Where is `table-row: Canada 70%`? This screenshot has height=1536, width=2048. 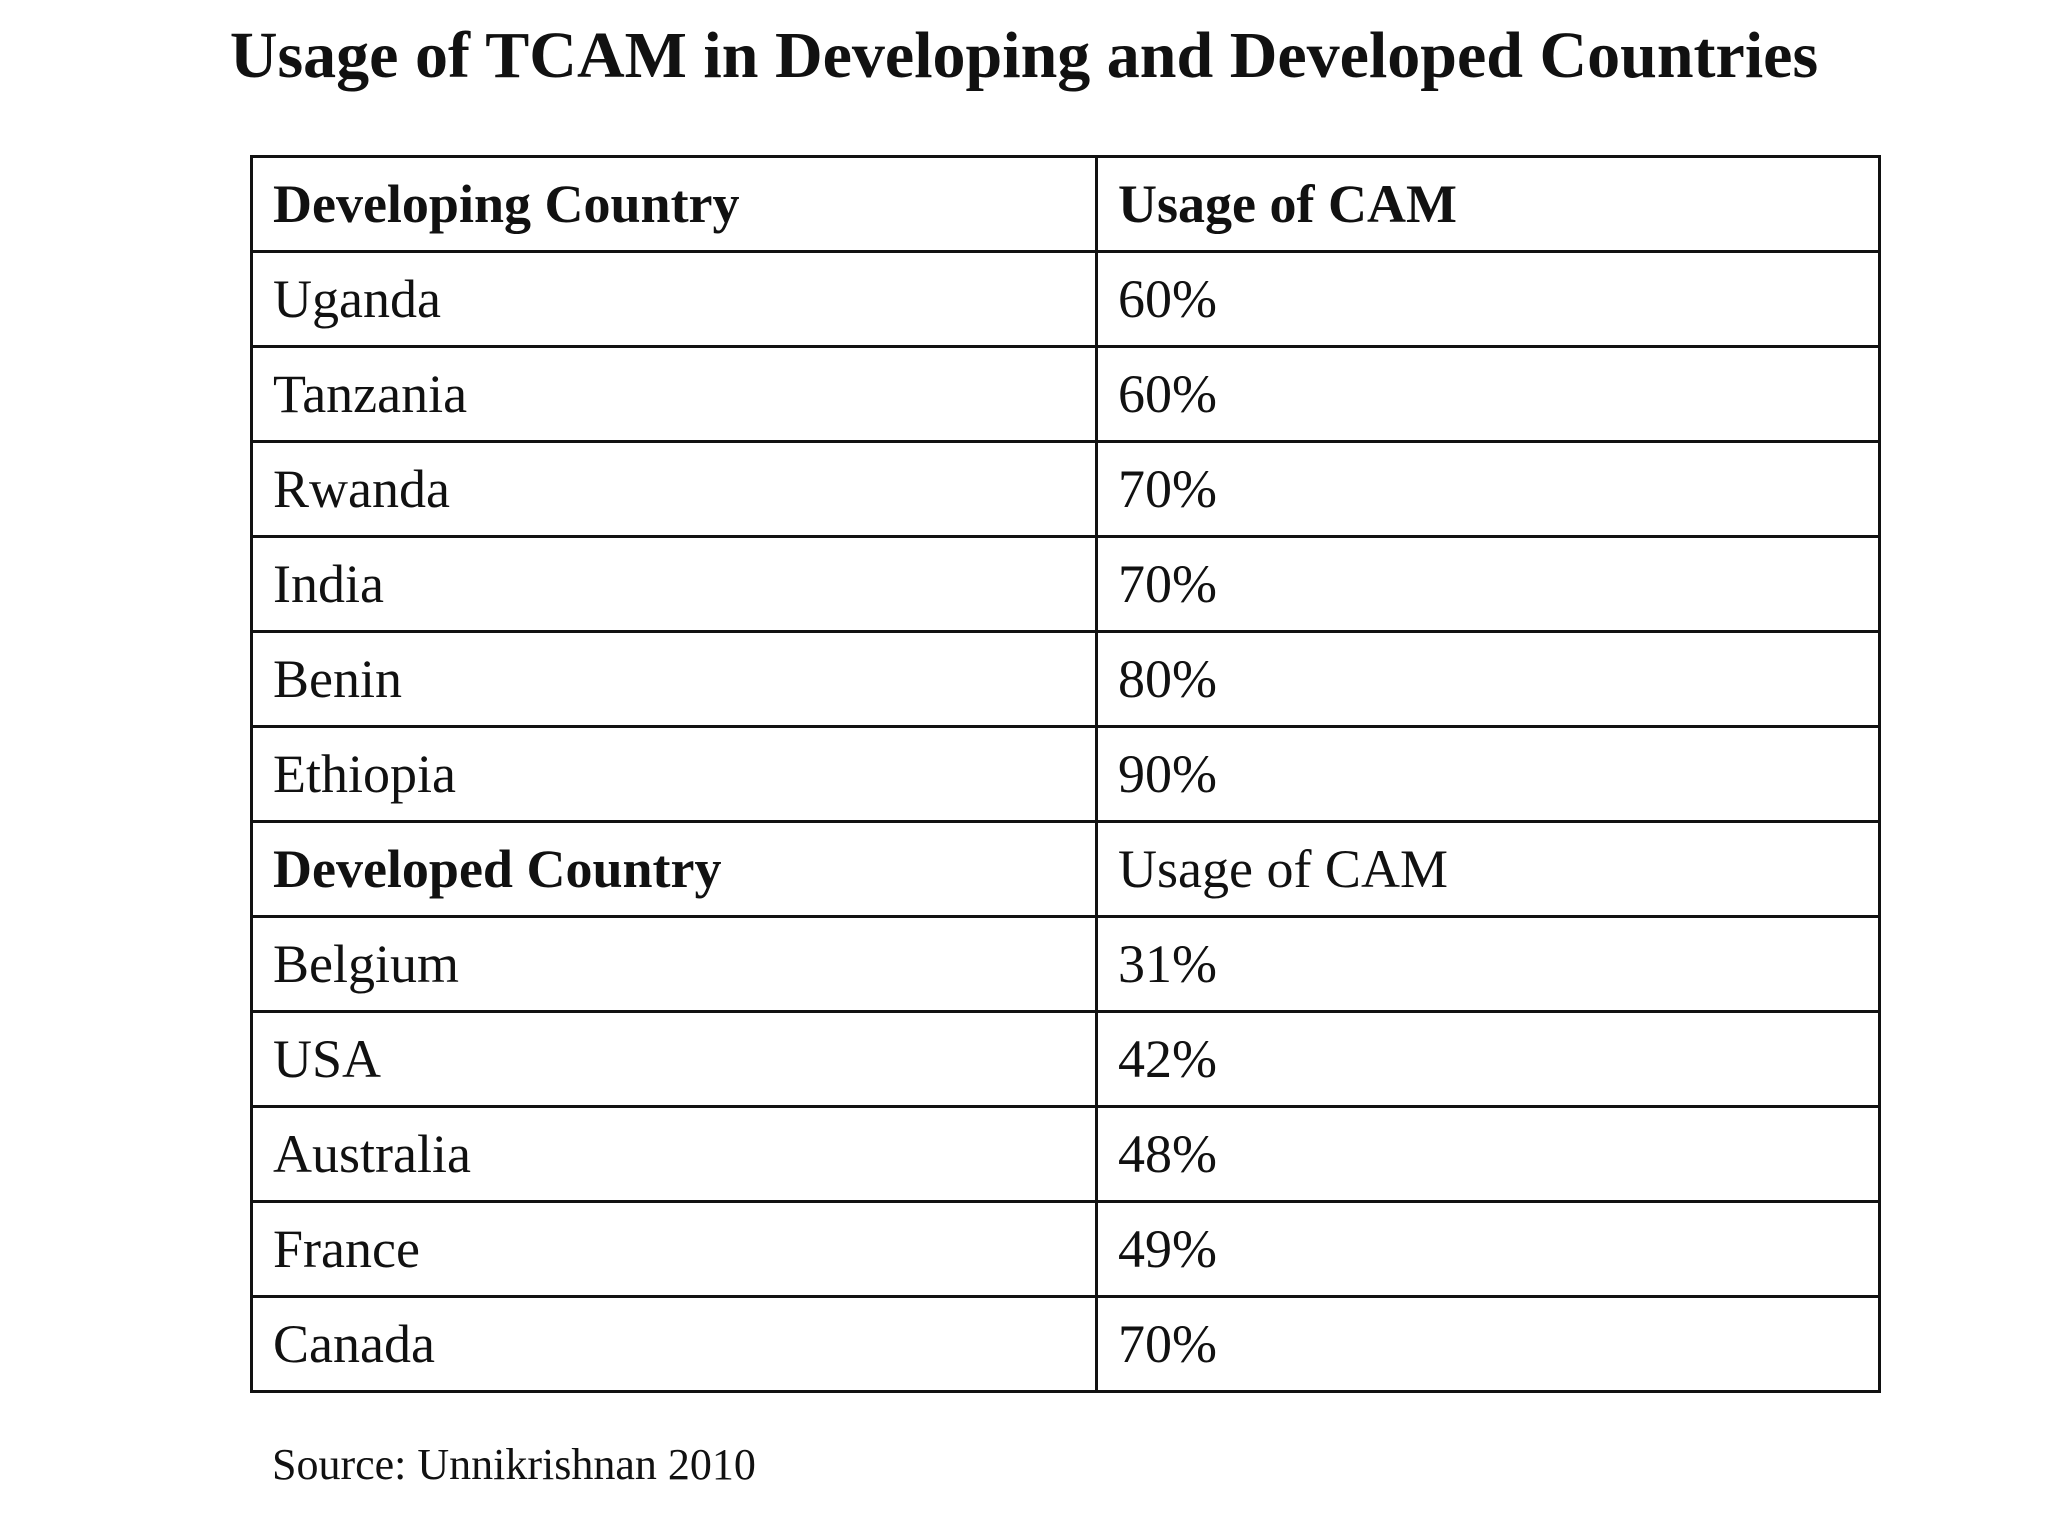 table-row: Canada 70% is located at coordinates (1065, 1344).